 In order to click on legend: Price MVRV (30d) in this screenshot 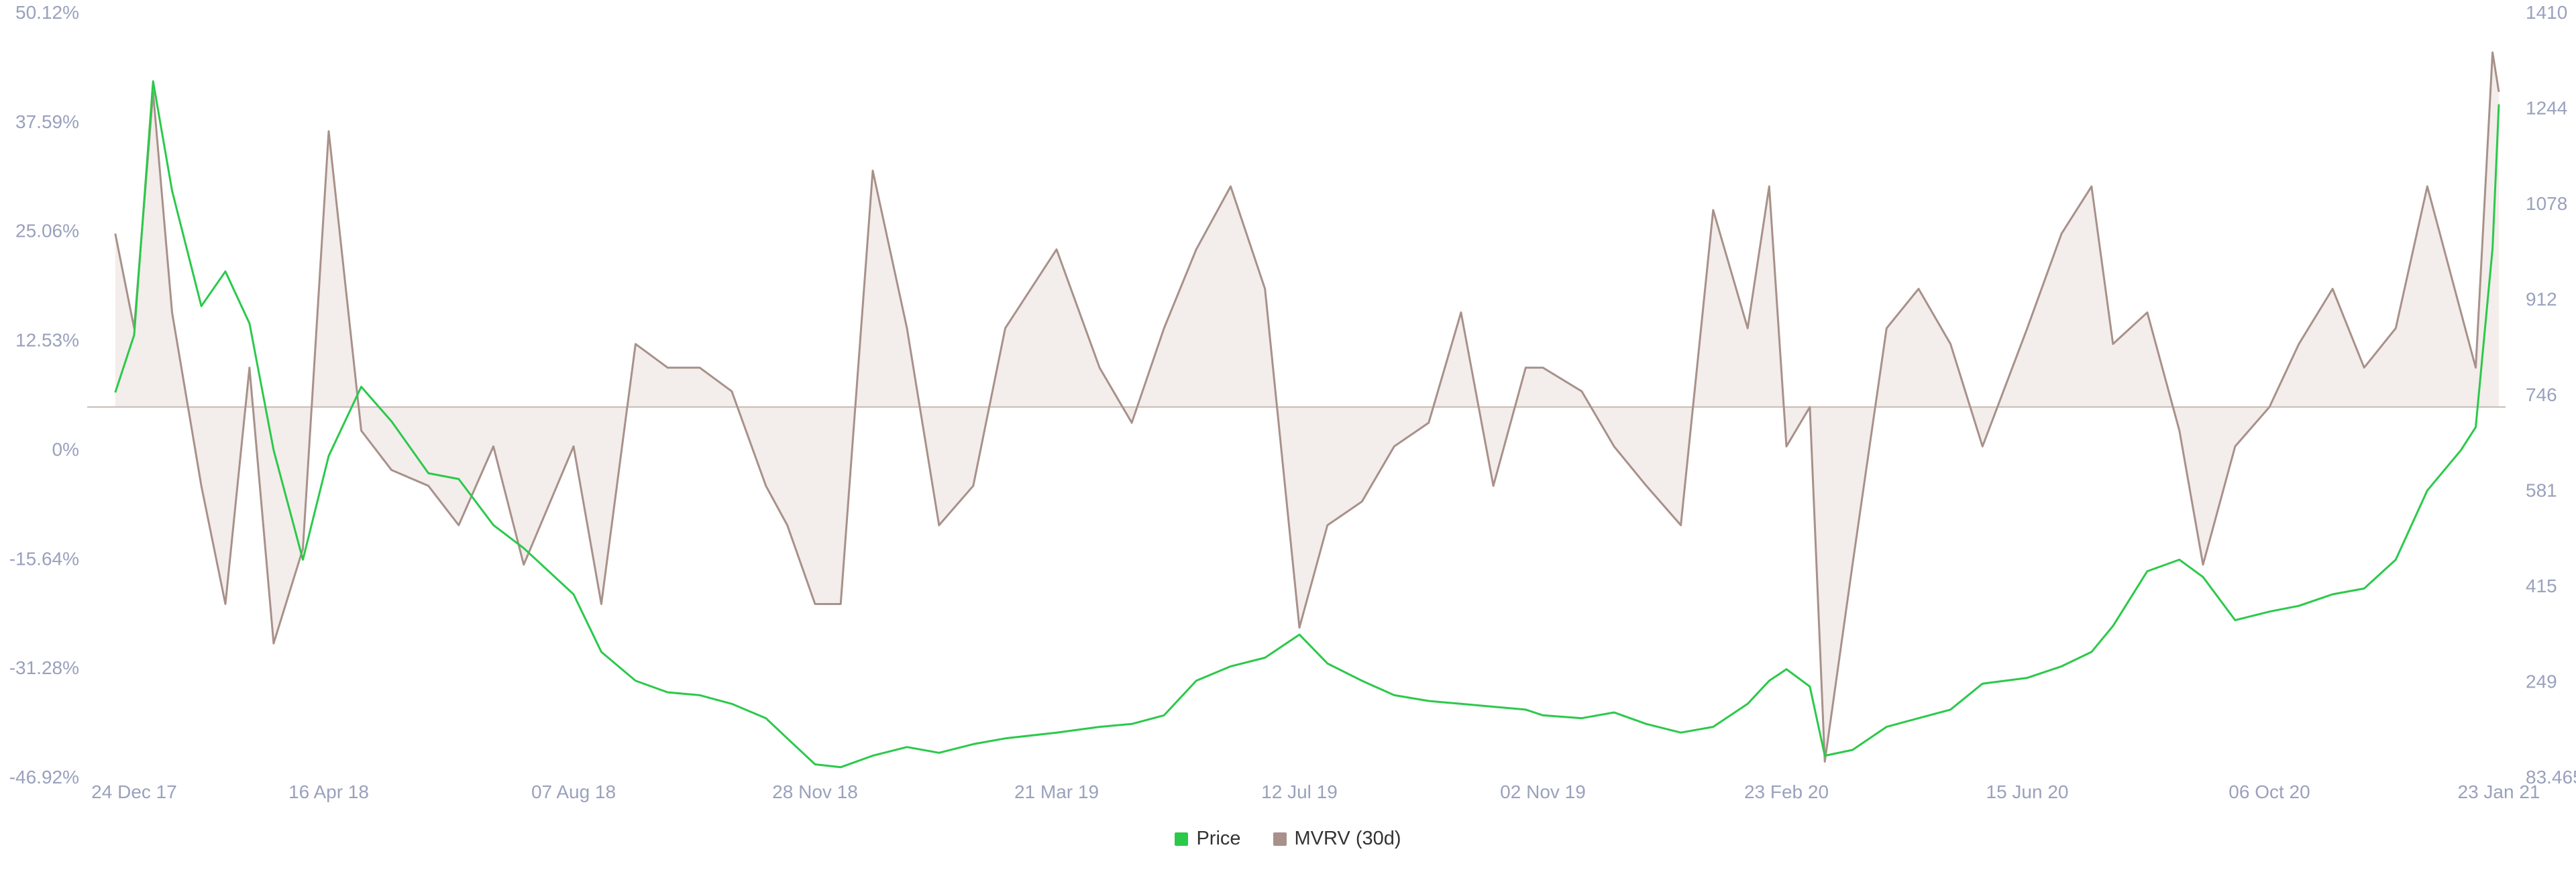, I will do `click(1288, 839)`.